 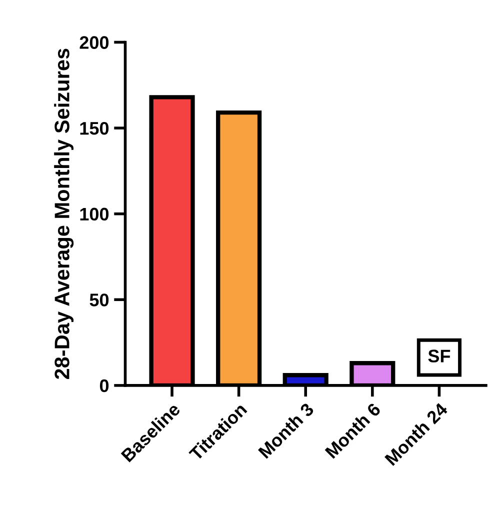 I want to click on y-tick-label: 100, so click(x=94, y=214).